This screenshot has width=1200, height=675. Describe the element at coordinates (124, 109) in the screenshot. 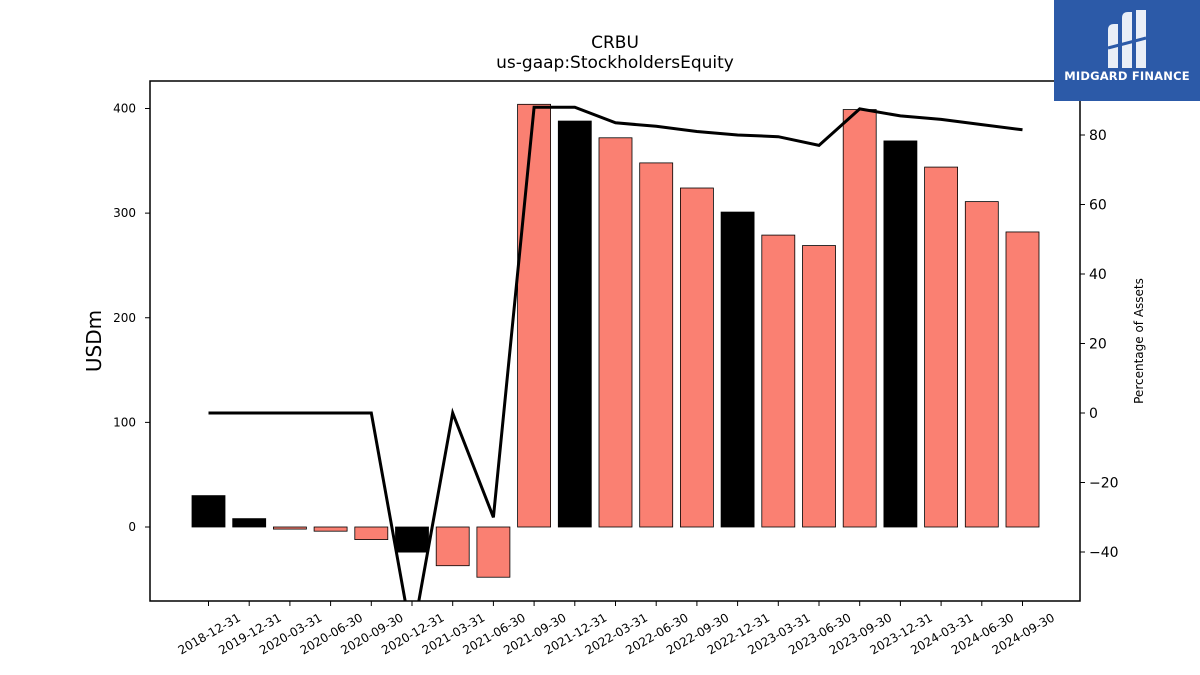

I see `y-tick-label-left: 400` at that location.